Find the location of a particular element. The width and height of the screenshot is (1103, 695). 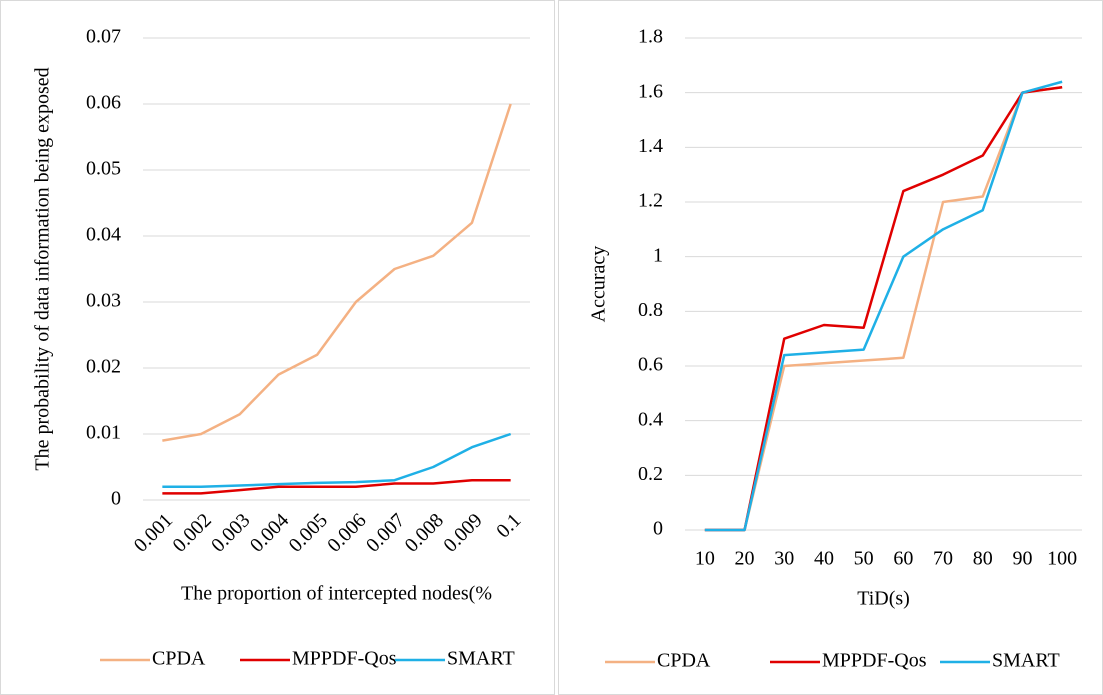

x-tick-label: 30 is located at coordinates (784, 559).